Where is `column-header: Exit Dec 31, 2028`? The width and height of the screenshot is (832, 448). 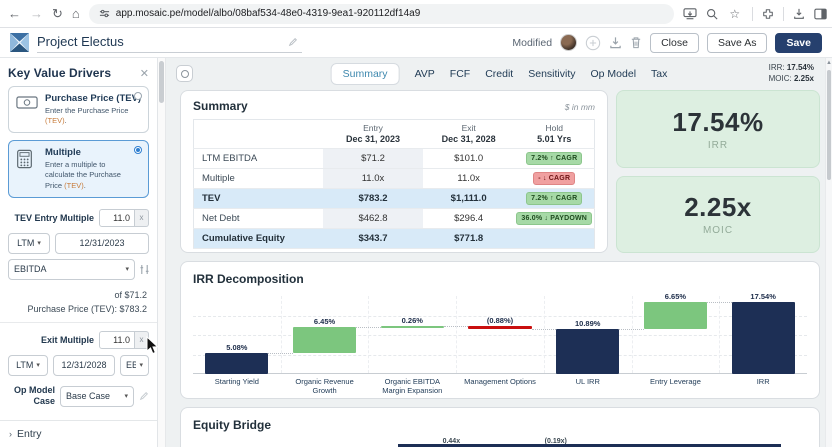 column-header: Exit Dec 31, 2028 is located at coordinates (468, 134).